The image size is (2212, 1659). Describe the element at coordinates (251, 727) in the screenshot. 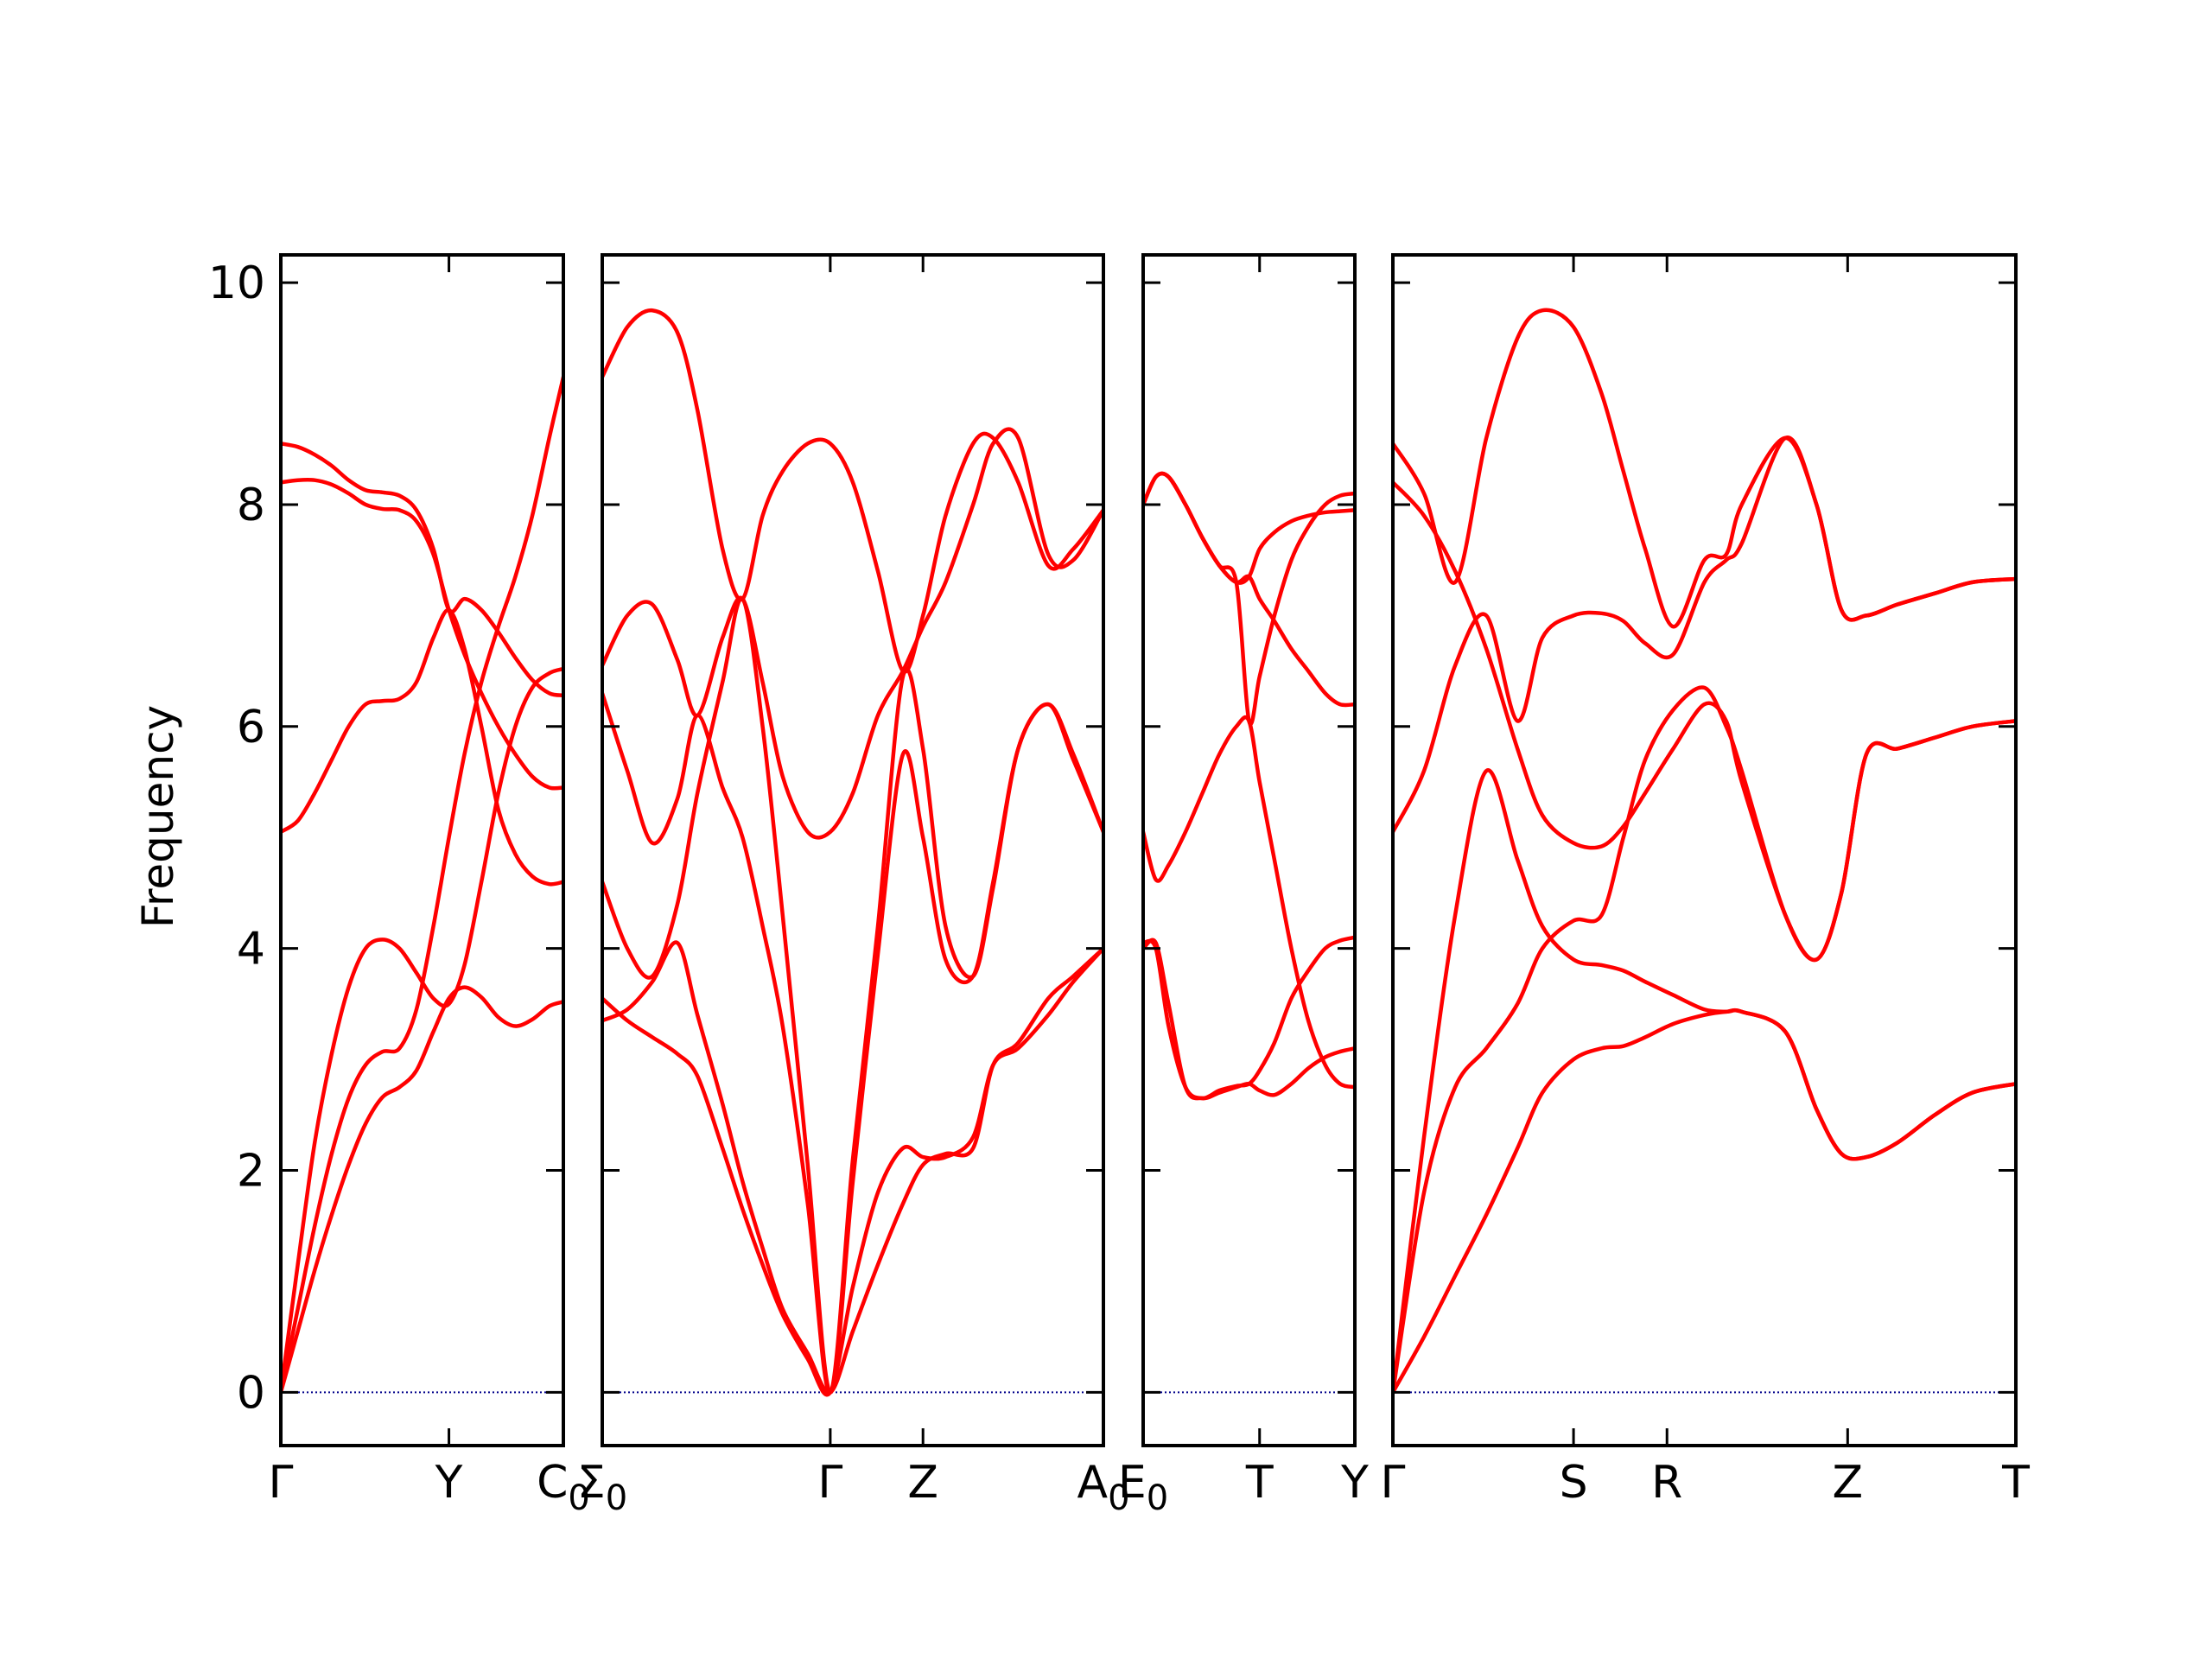

I see `y-tick-label: 6` at that location.